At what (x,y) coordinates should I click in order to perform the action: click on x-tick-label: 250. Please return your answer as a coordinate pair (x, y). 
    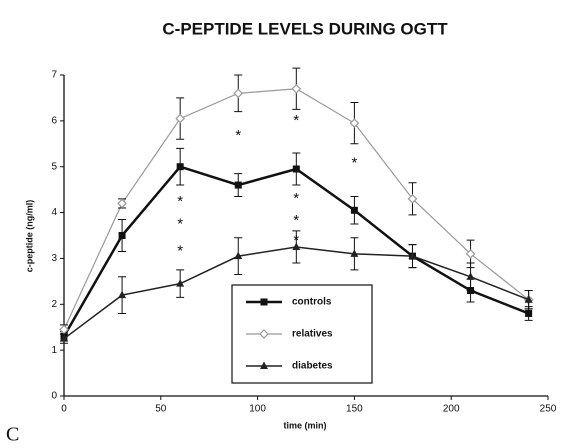
    Looking at the image, I should click on (548, 409).